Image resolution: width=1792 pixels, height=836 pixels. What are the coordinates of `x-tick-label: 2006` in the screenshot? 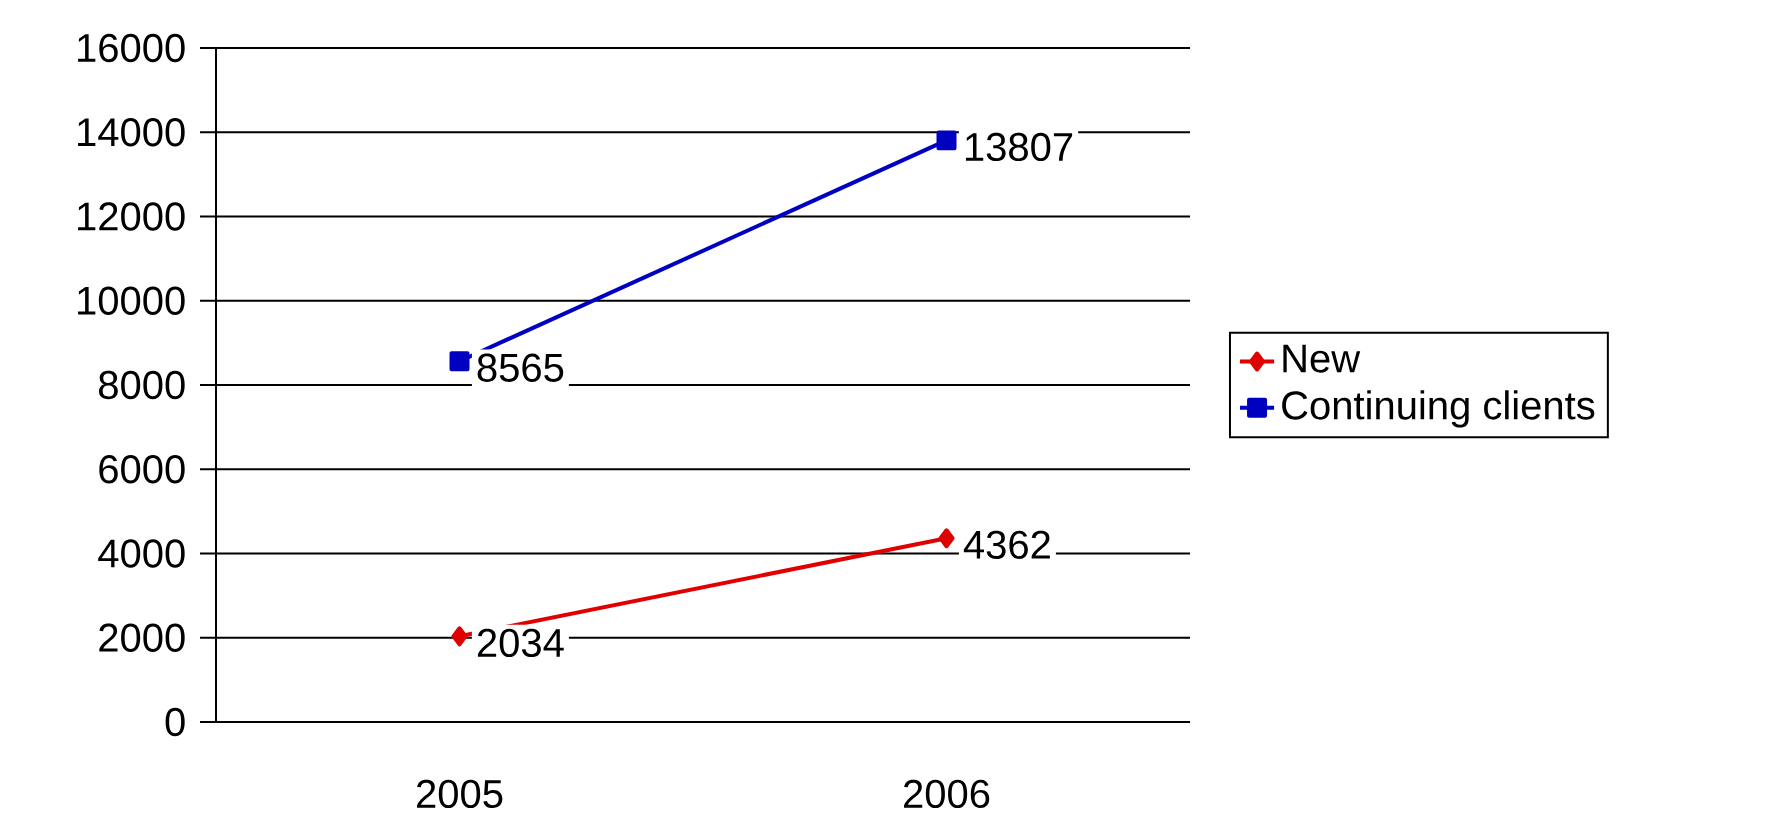 It's located at (947, 794).